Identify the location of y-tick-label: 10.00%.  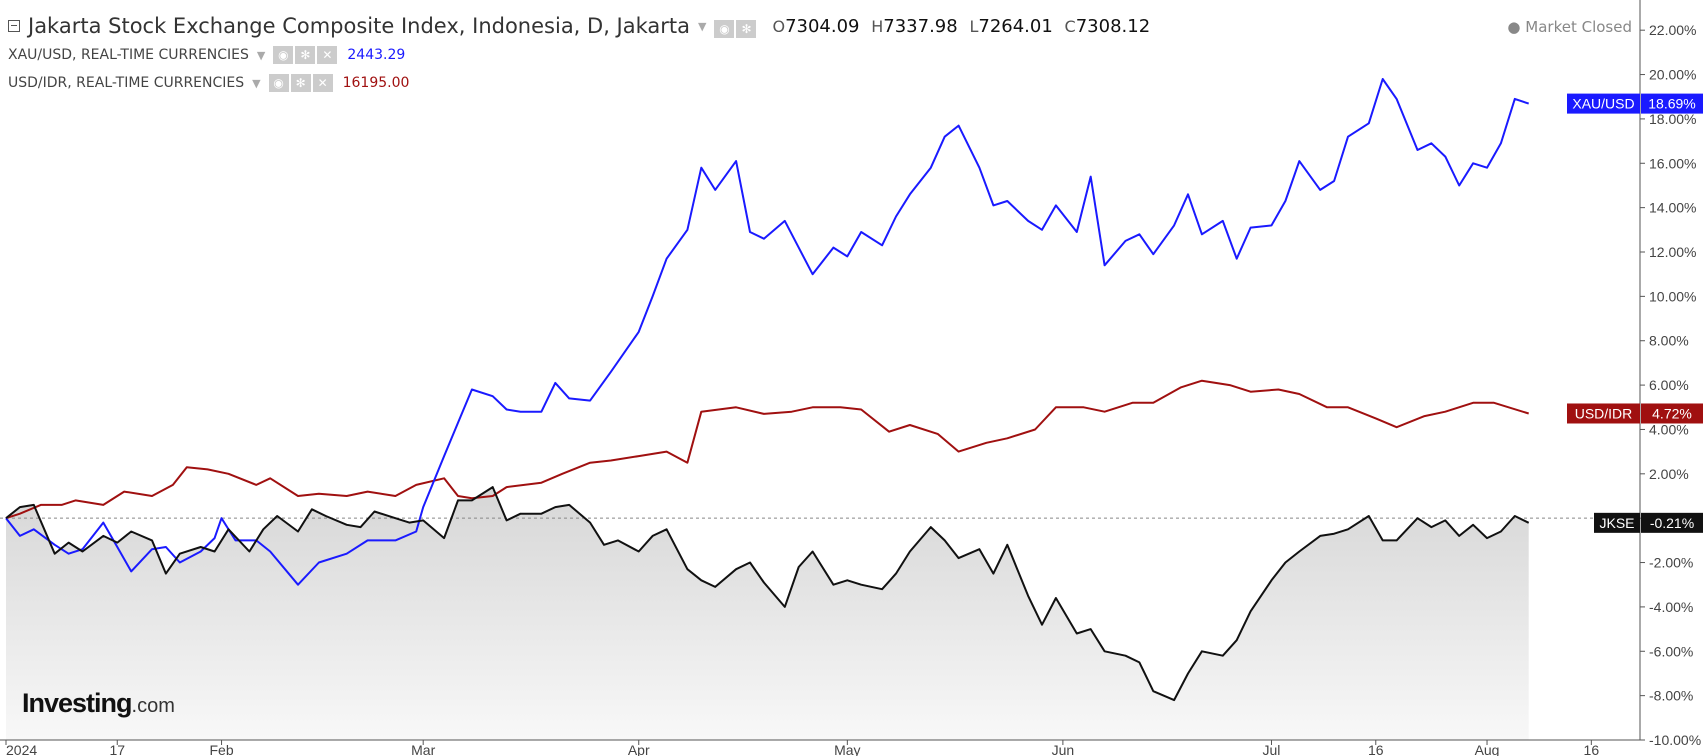
(1672, 296).